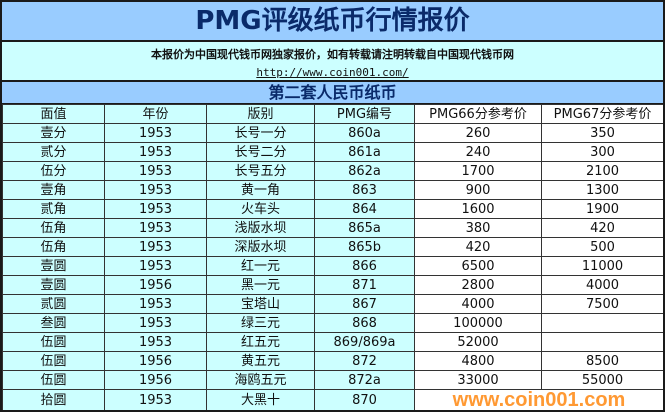 The image size is (665, 412). Describe the element at coordinates (478, 323) in the screenshot. I see `table-cell: 100000` at that location.